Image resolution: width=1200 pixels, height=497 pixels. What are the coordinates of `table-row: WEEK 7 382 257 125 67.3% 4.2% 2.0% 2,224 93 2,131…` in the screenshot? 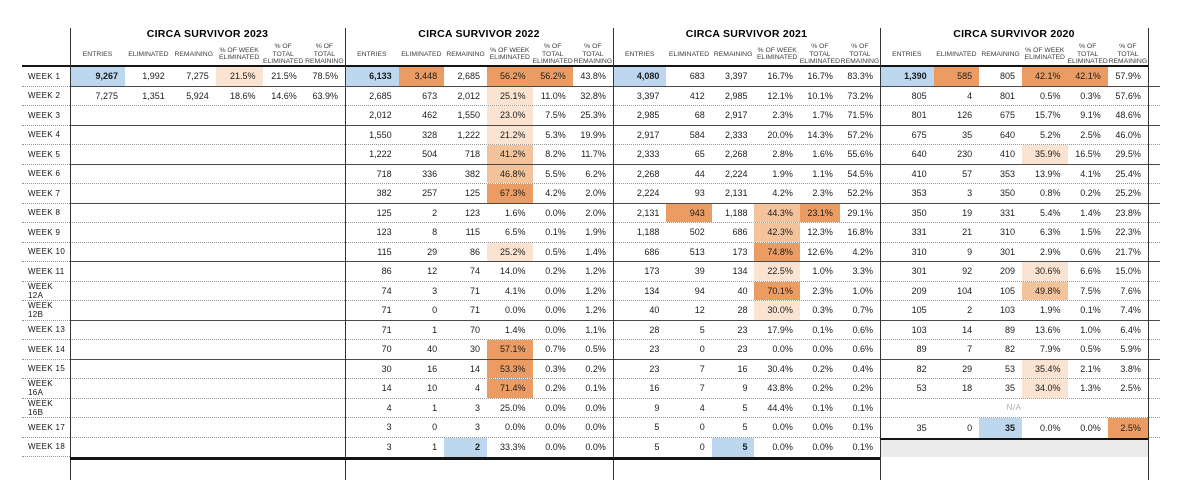 It's located at (591, 194).